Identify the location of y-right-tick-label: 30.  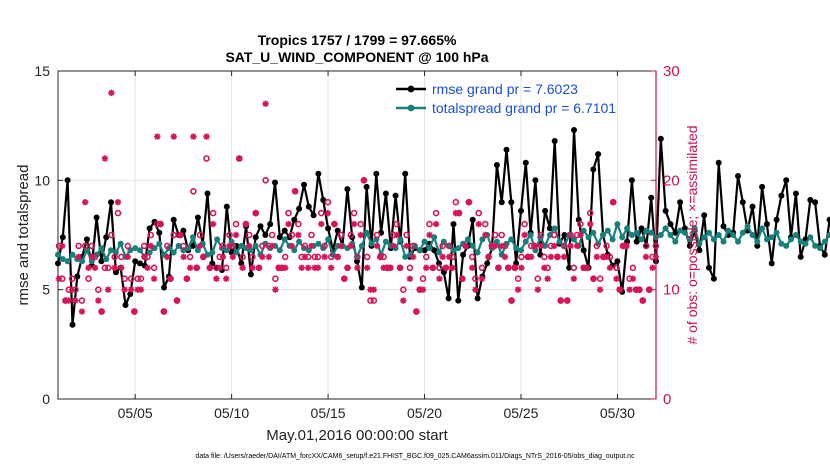
(671, 71).